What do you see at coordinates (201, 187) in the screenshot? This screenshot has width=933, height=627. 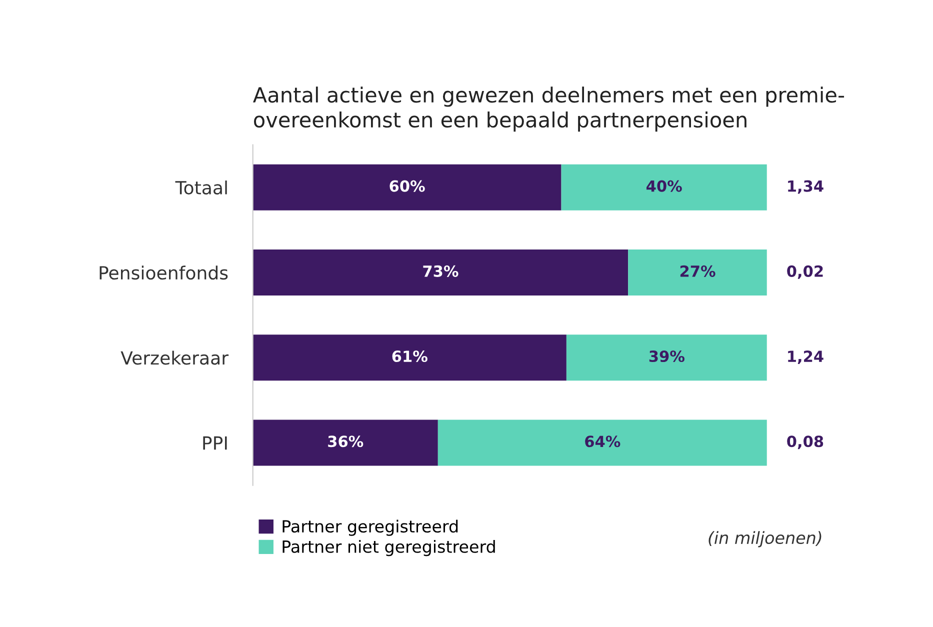 I see `y-tick-label: Totaal` at bounding box center [201, 187].